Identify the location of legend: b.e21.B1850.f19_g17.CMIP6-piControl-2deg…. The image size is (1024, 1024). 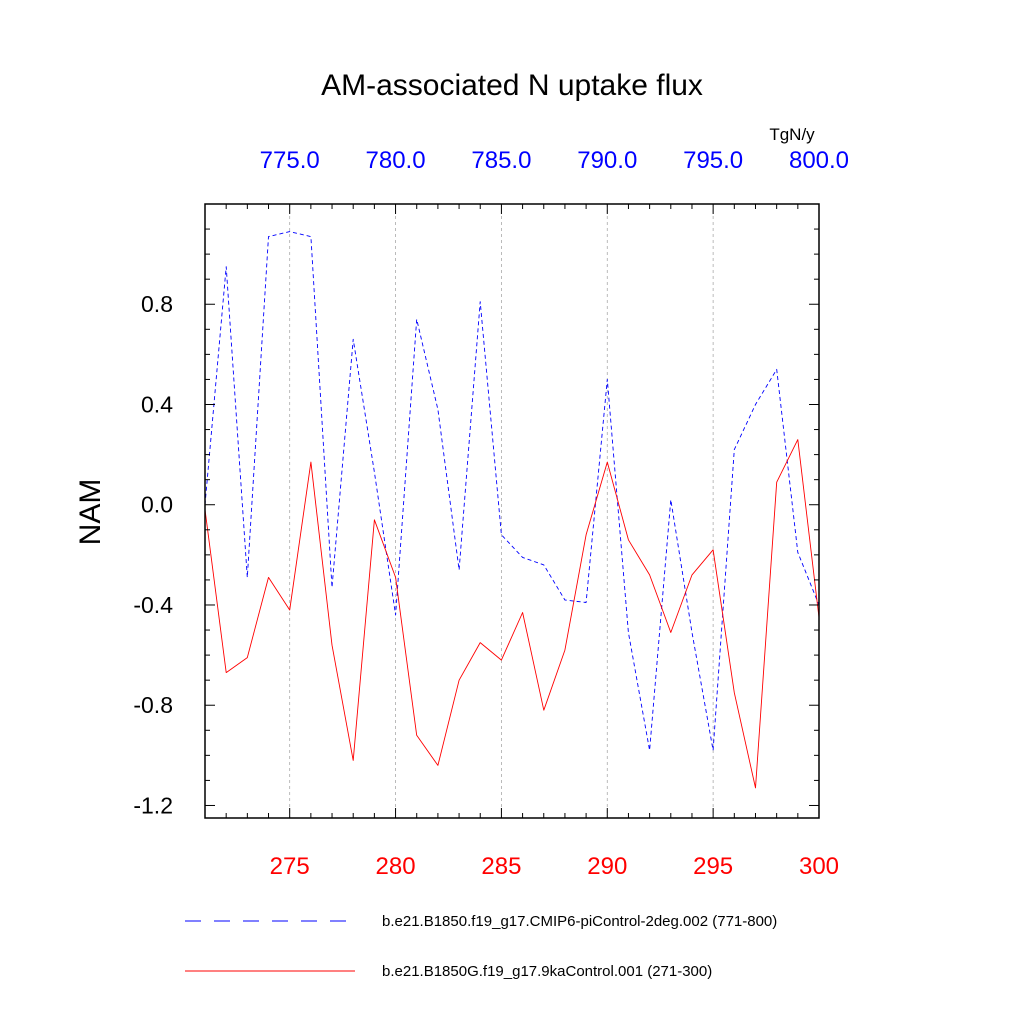
(481, 946).